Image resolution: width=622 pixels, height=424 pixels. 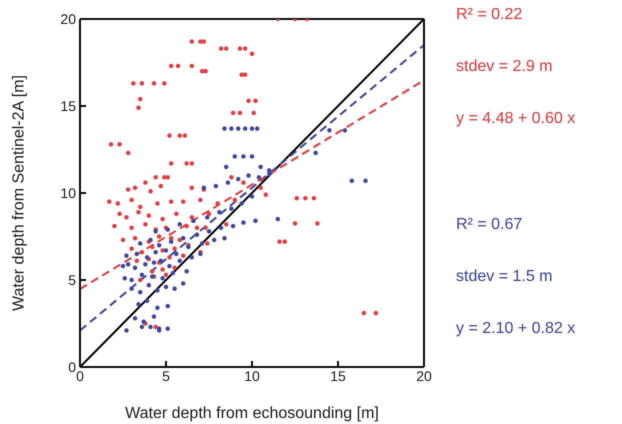 I want to click on x-tick-label: 20, so click(x=424, y=376).